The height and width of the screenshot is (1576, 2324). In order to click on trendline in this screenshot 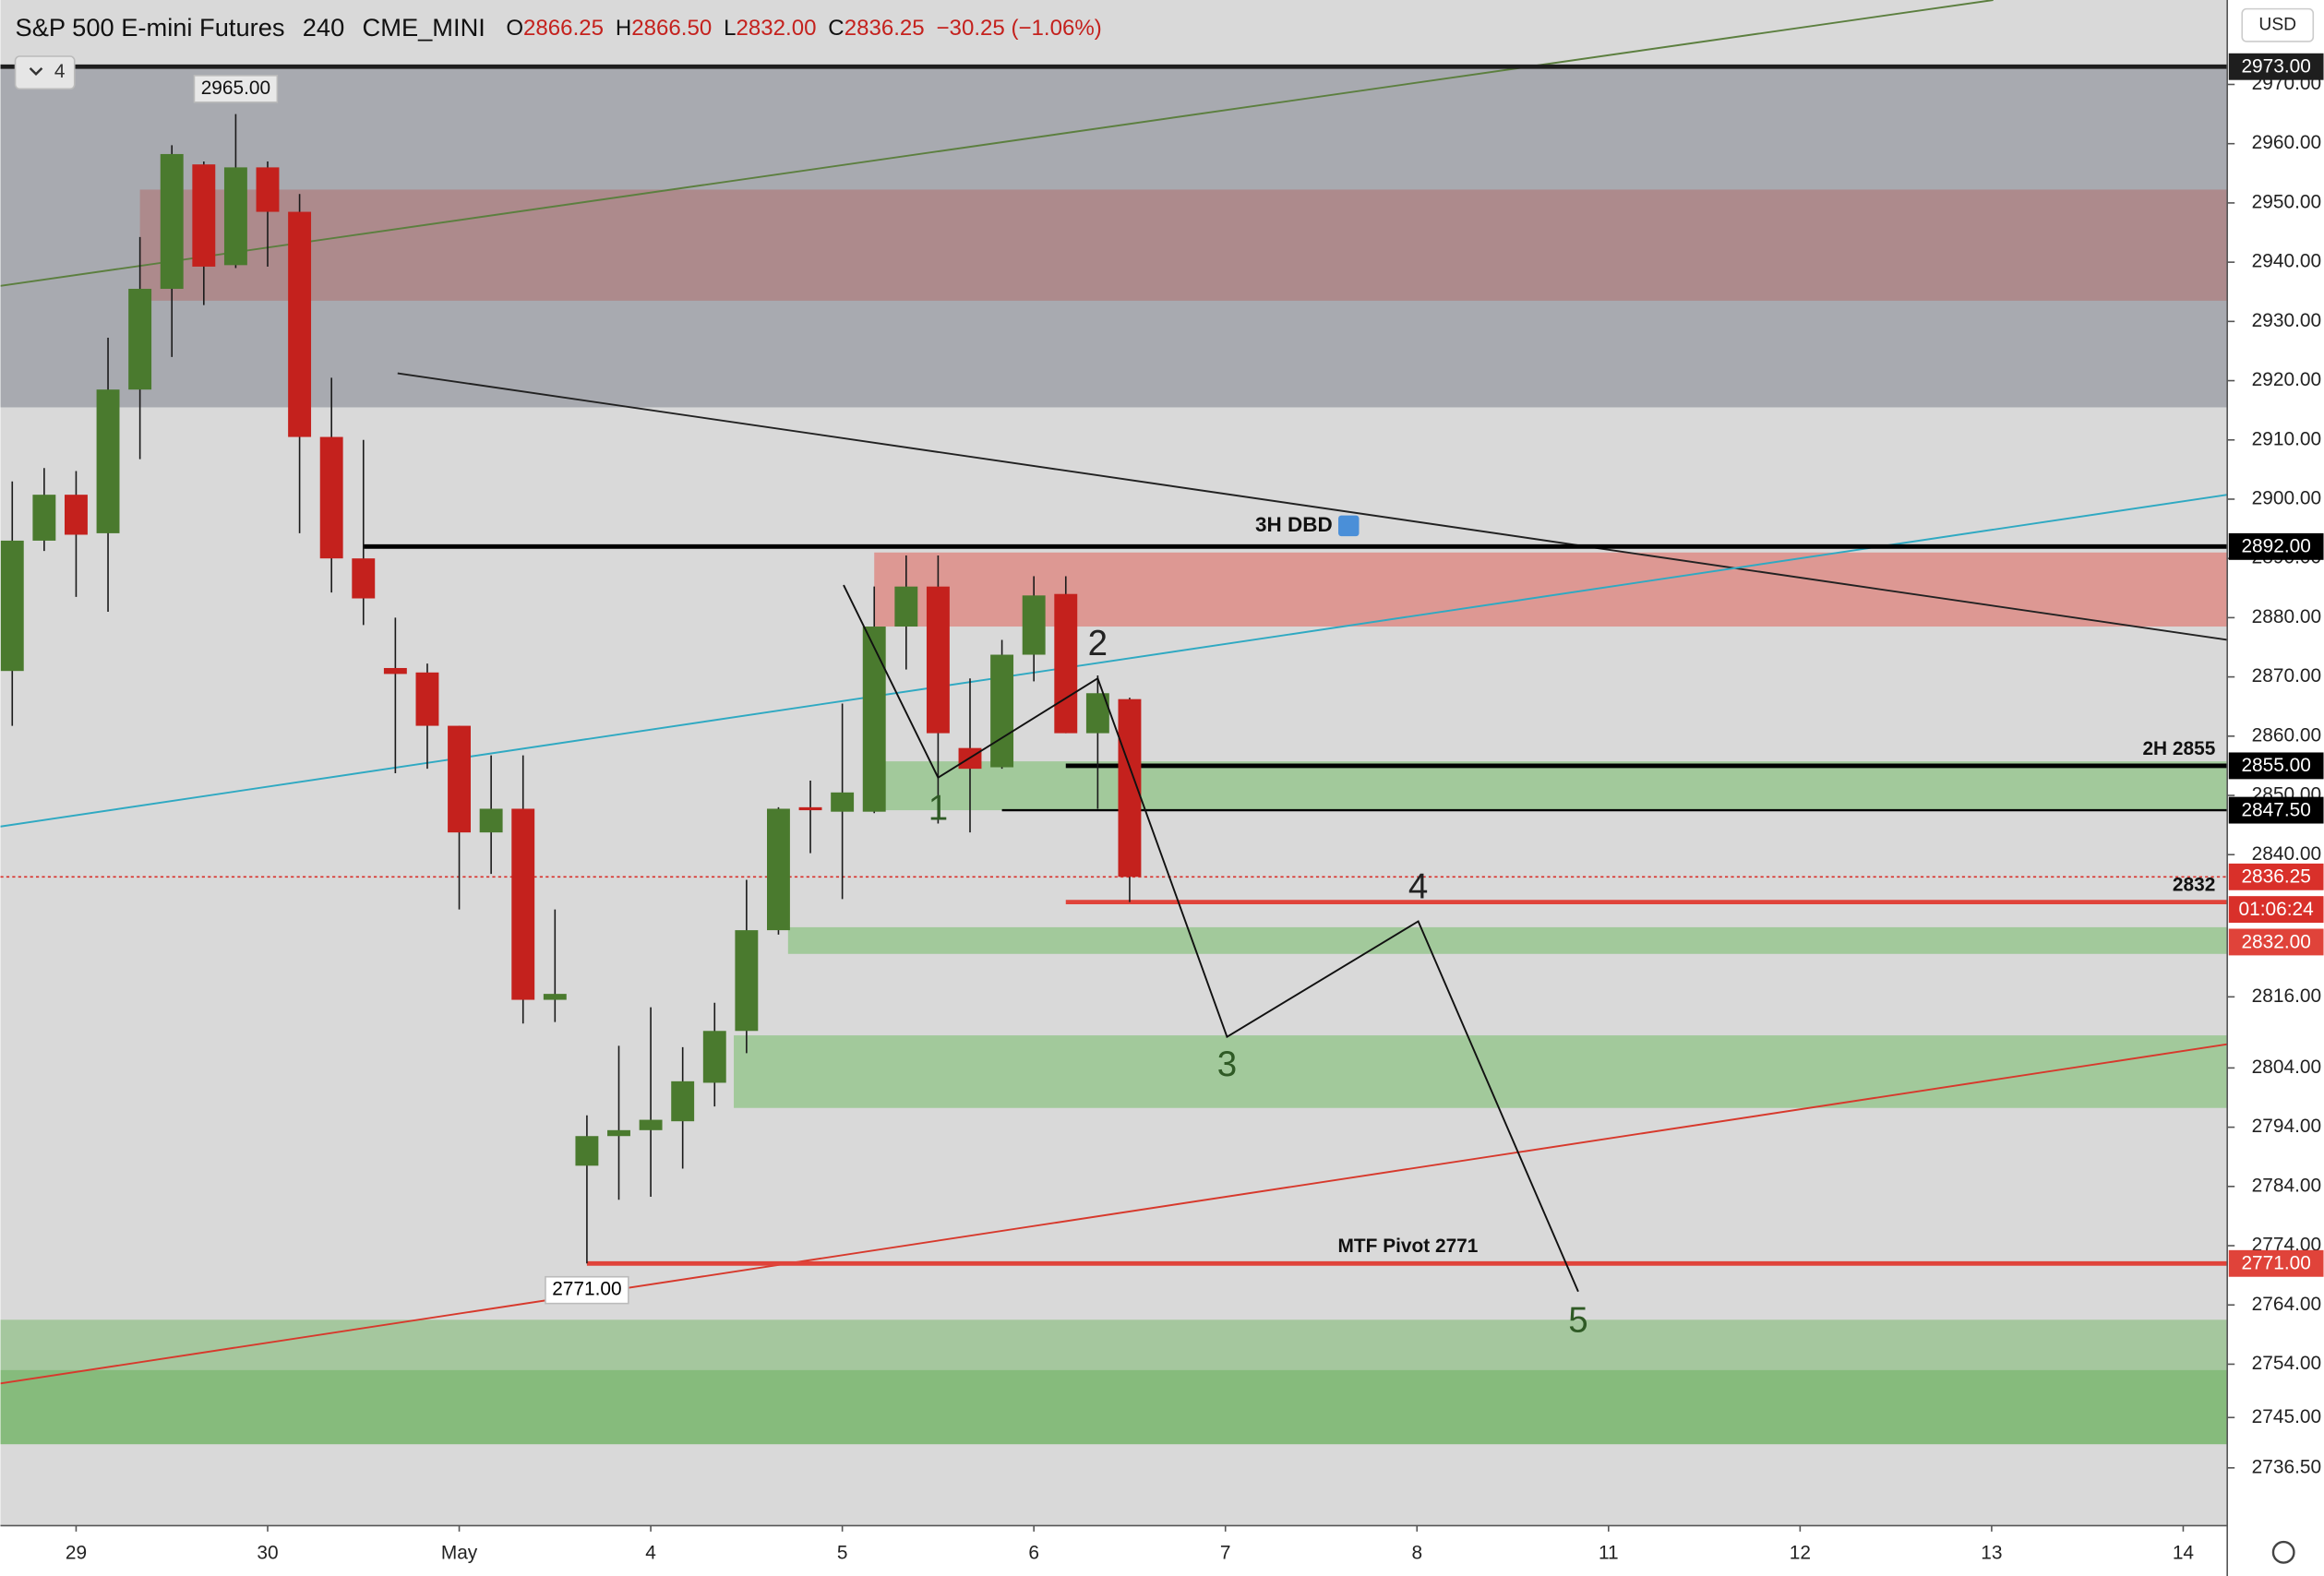, I will do `click(1312, 507)`.